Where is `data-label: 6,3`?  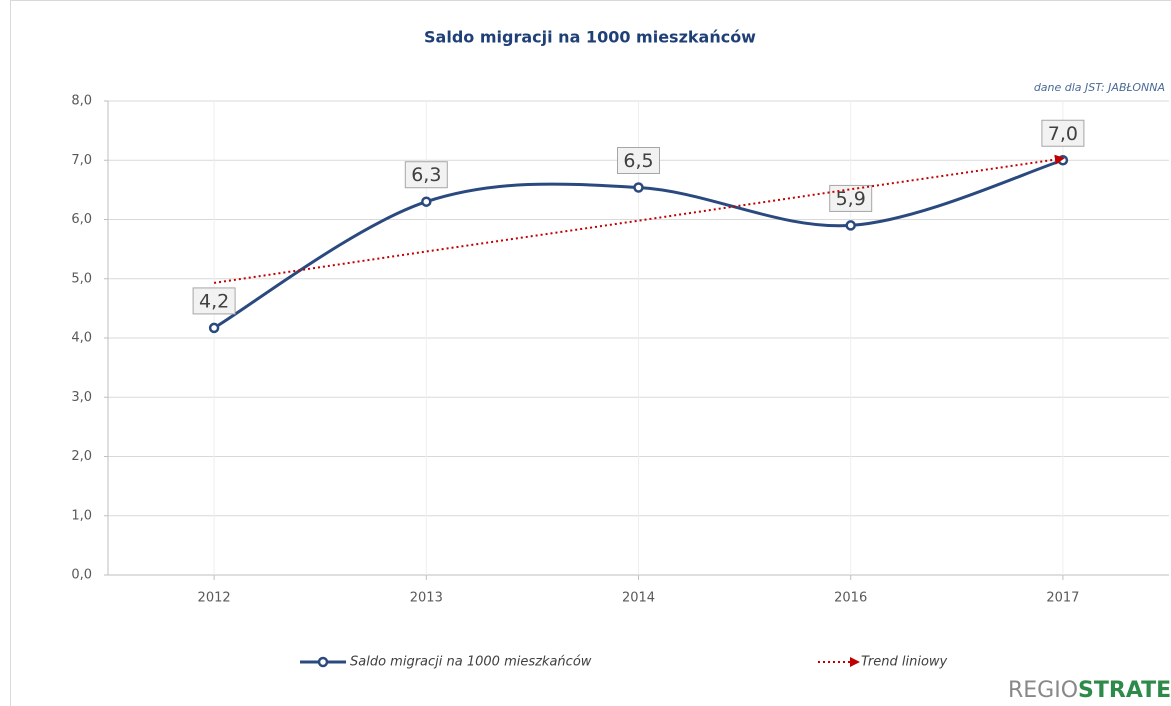
data-label: 6,3 is located at coordinates (426, 175).